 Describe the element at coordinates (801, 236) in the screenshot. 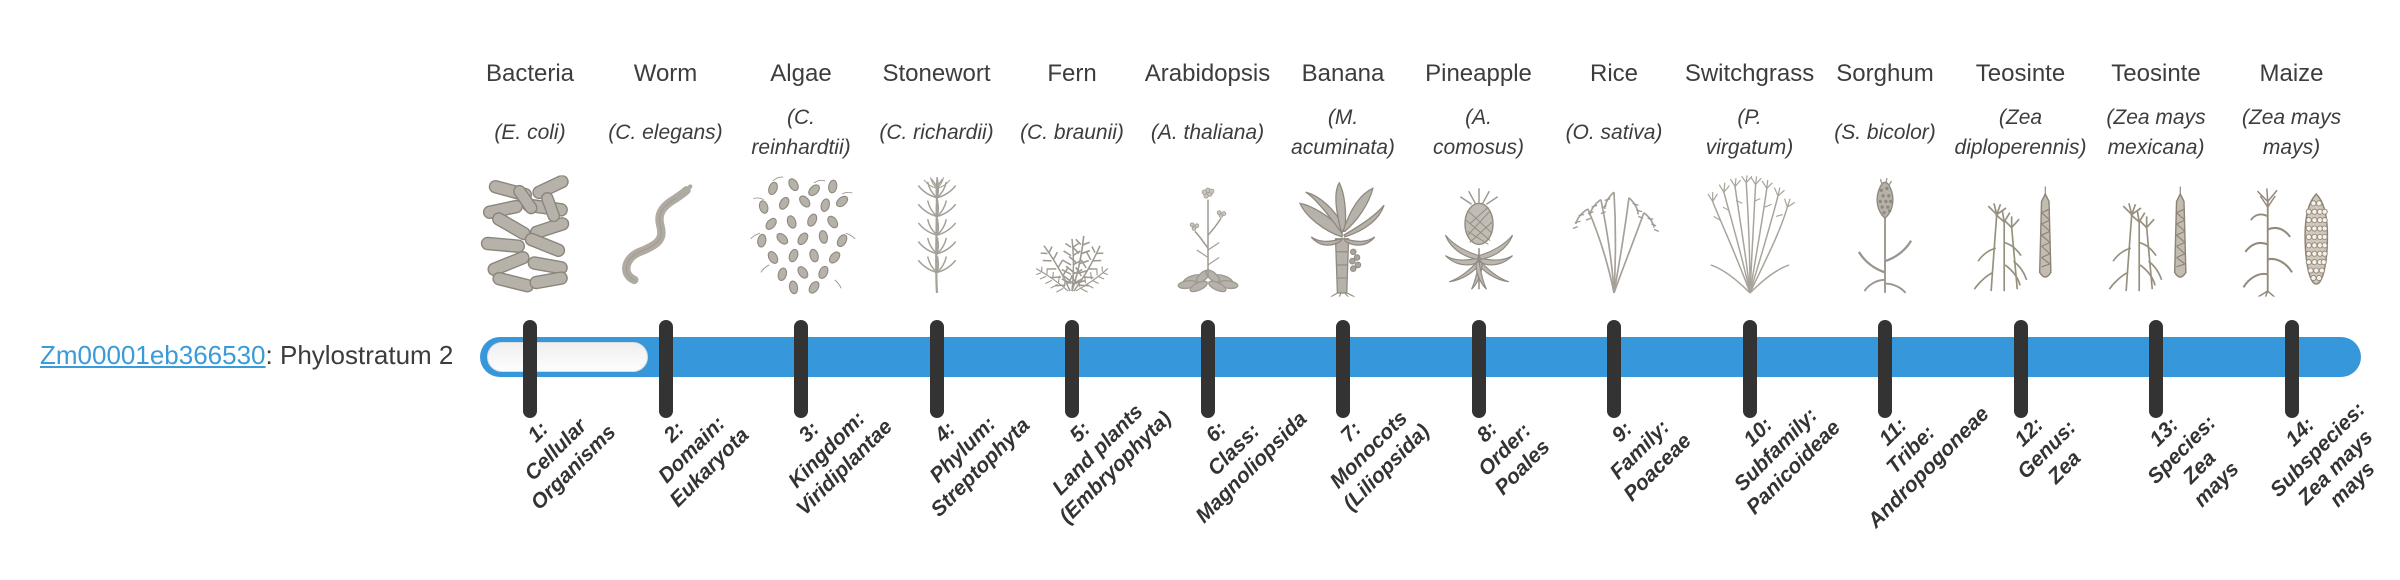

I see `algae-icon` at that location.